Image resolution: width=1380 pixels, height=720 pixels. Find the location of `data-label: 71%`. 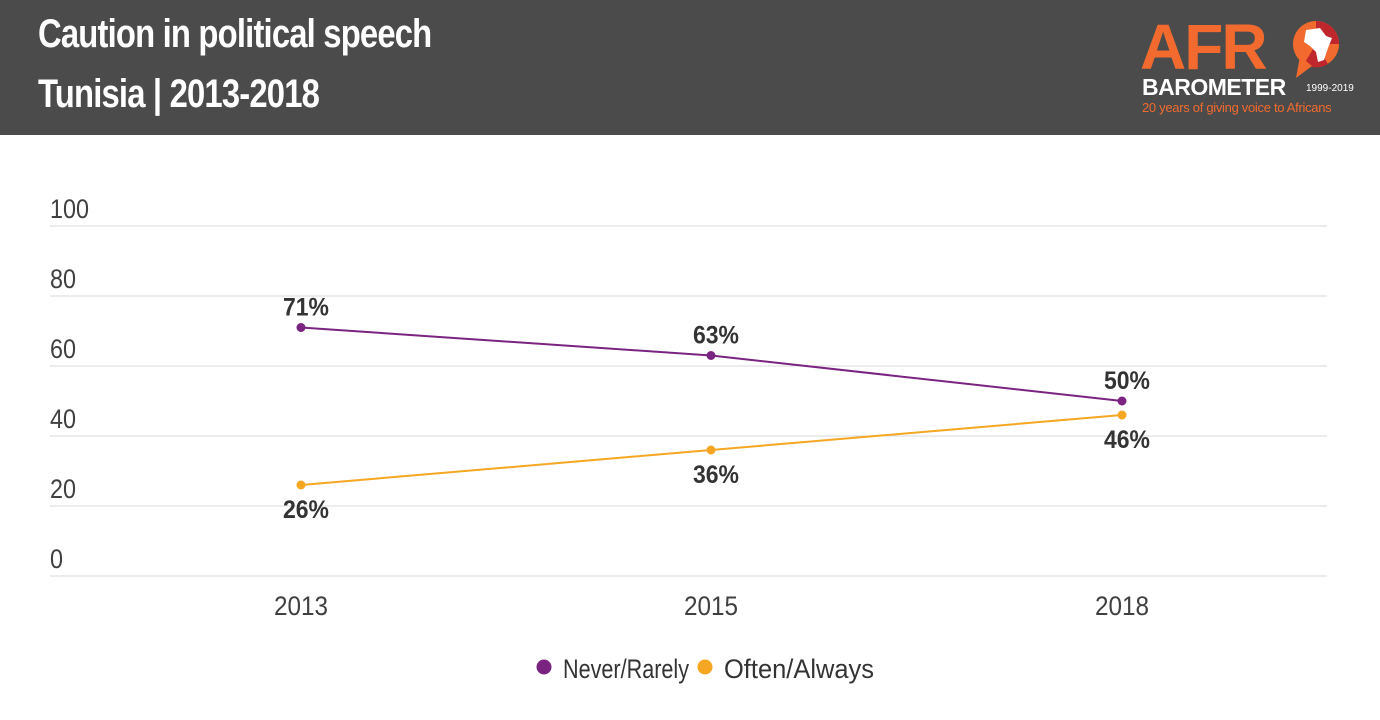

data-label: 71% is located at coordinates (306, 308).